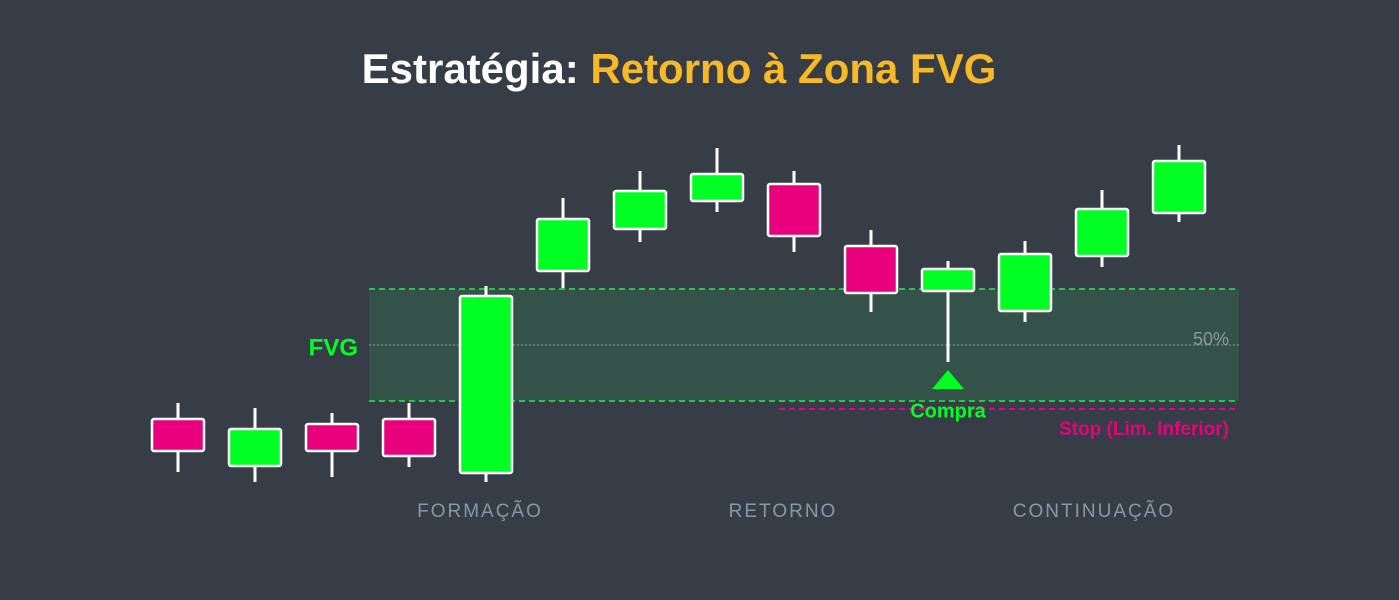 This screenshot has width=1399, height=600. Describe the element at coordinates (783, 511) in the screenshot. I see `phase-label: RETORNO` at that location.